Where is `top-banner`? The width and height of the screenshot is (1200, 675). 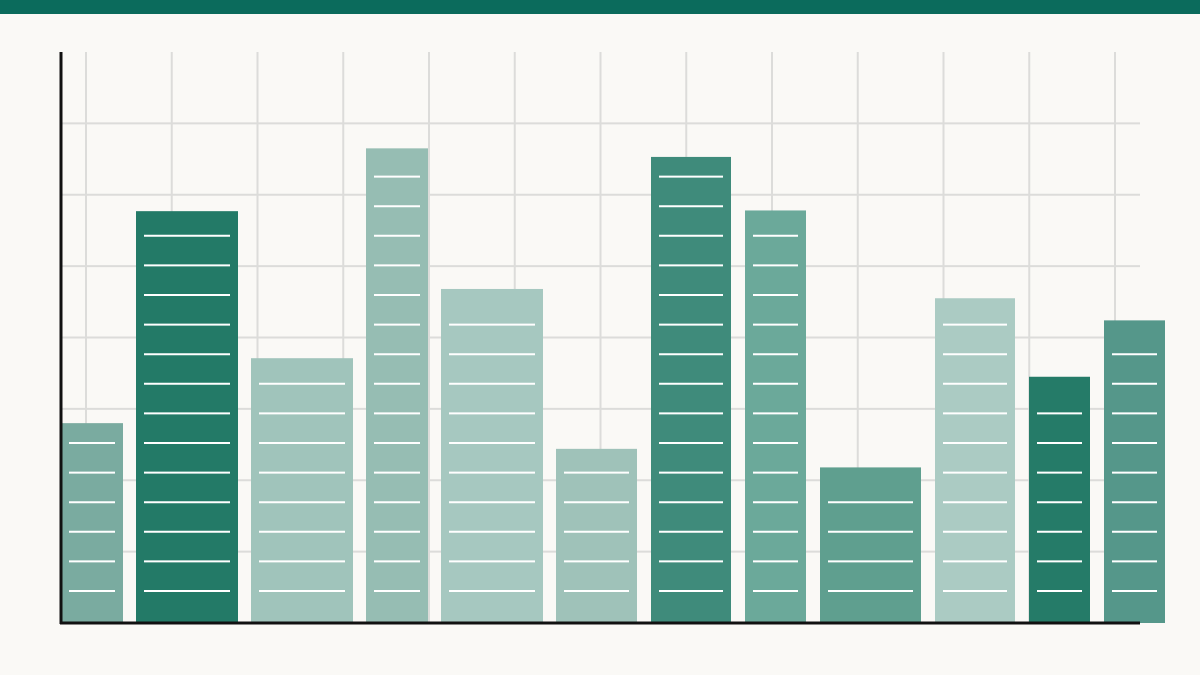 top-banner is located at coordinates (600, 7).